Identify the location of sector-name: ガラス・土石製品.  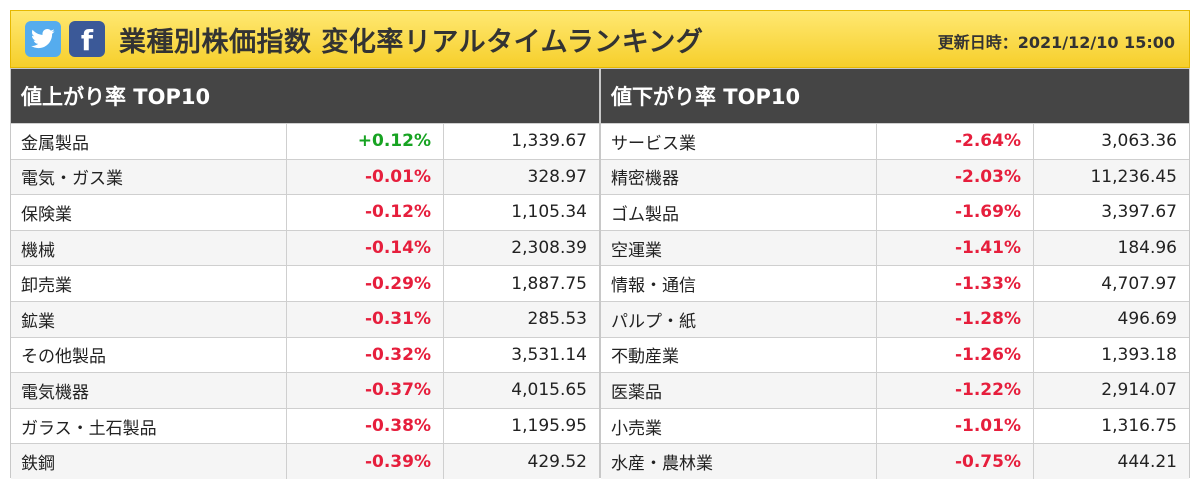
(149, 426).